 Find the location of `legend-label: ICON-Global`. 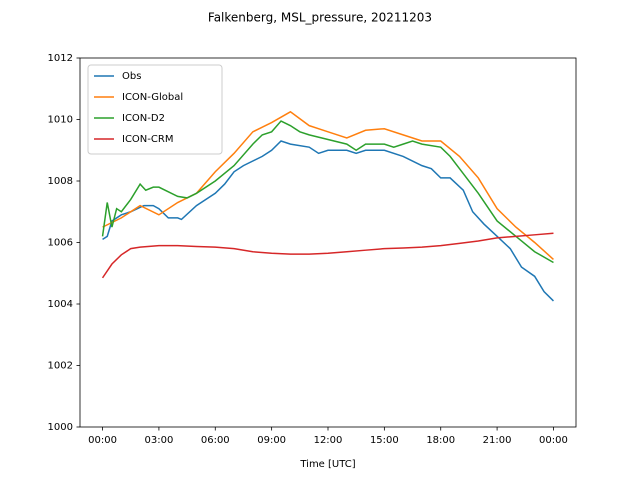

legend-label: ICON-Global is located at coordinates (152, 97).